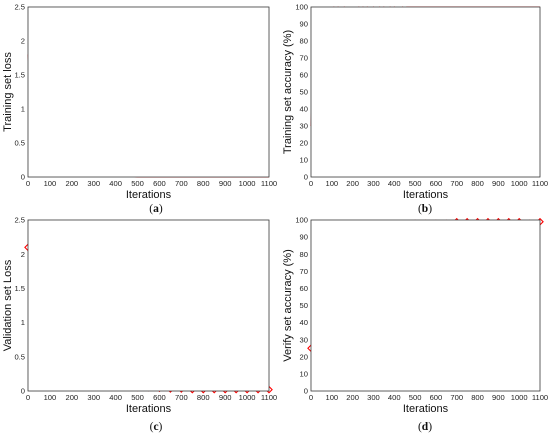 This screenshot has width=550, height=435. What do you see at coordinates (156, 209) in the screenshot?
I see `panel-caption: (a)` at bounding box center [156, 209].